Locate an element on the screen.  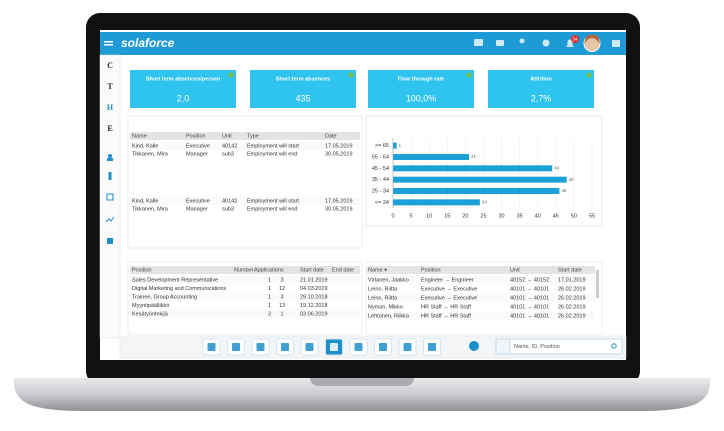
users-icon is located at coordinates (522, 41).